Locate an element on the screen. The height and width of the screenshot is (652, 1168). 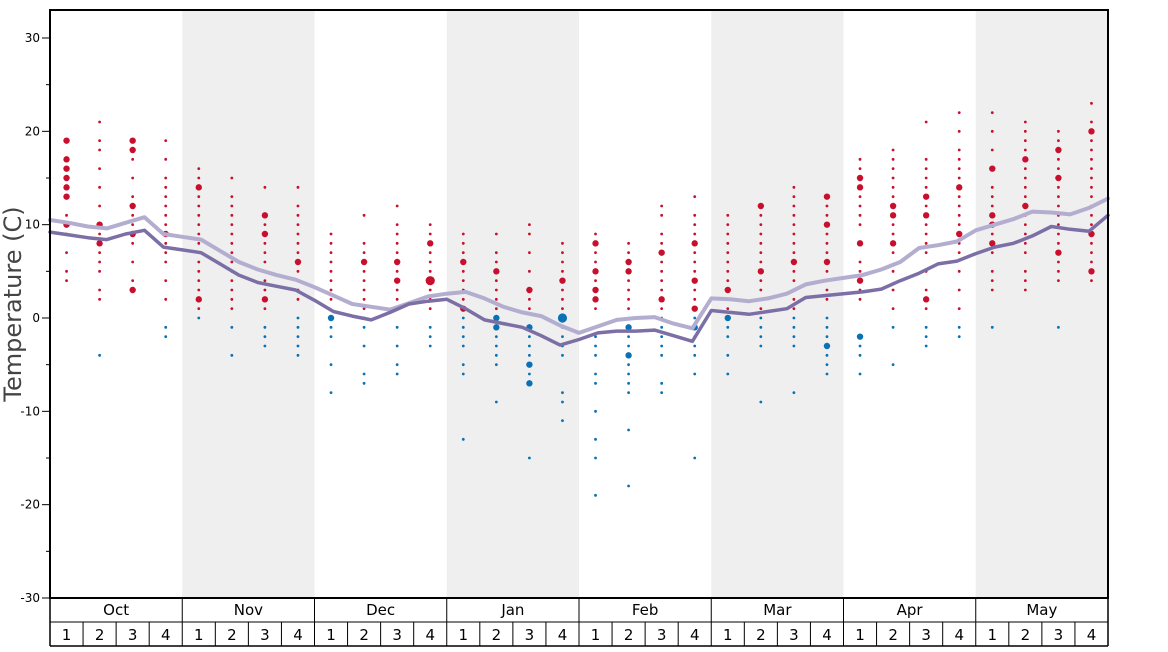
week-label: 3 is located at coordinates (265, 635).